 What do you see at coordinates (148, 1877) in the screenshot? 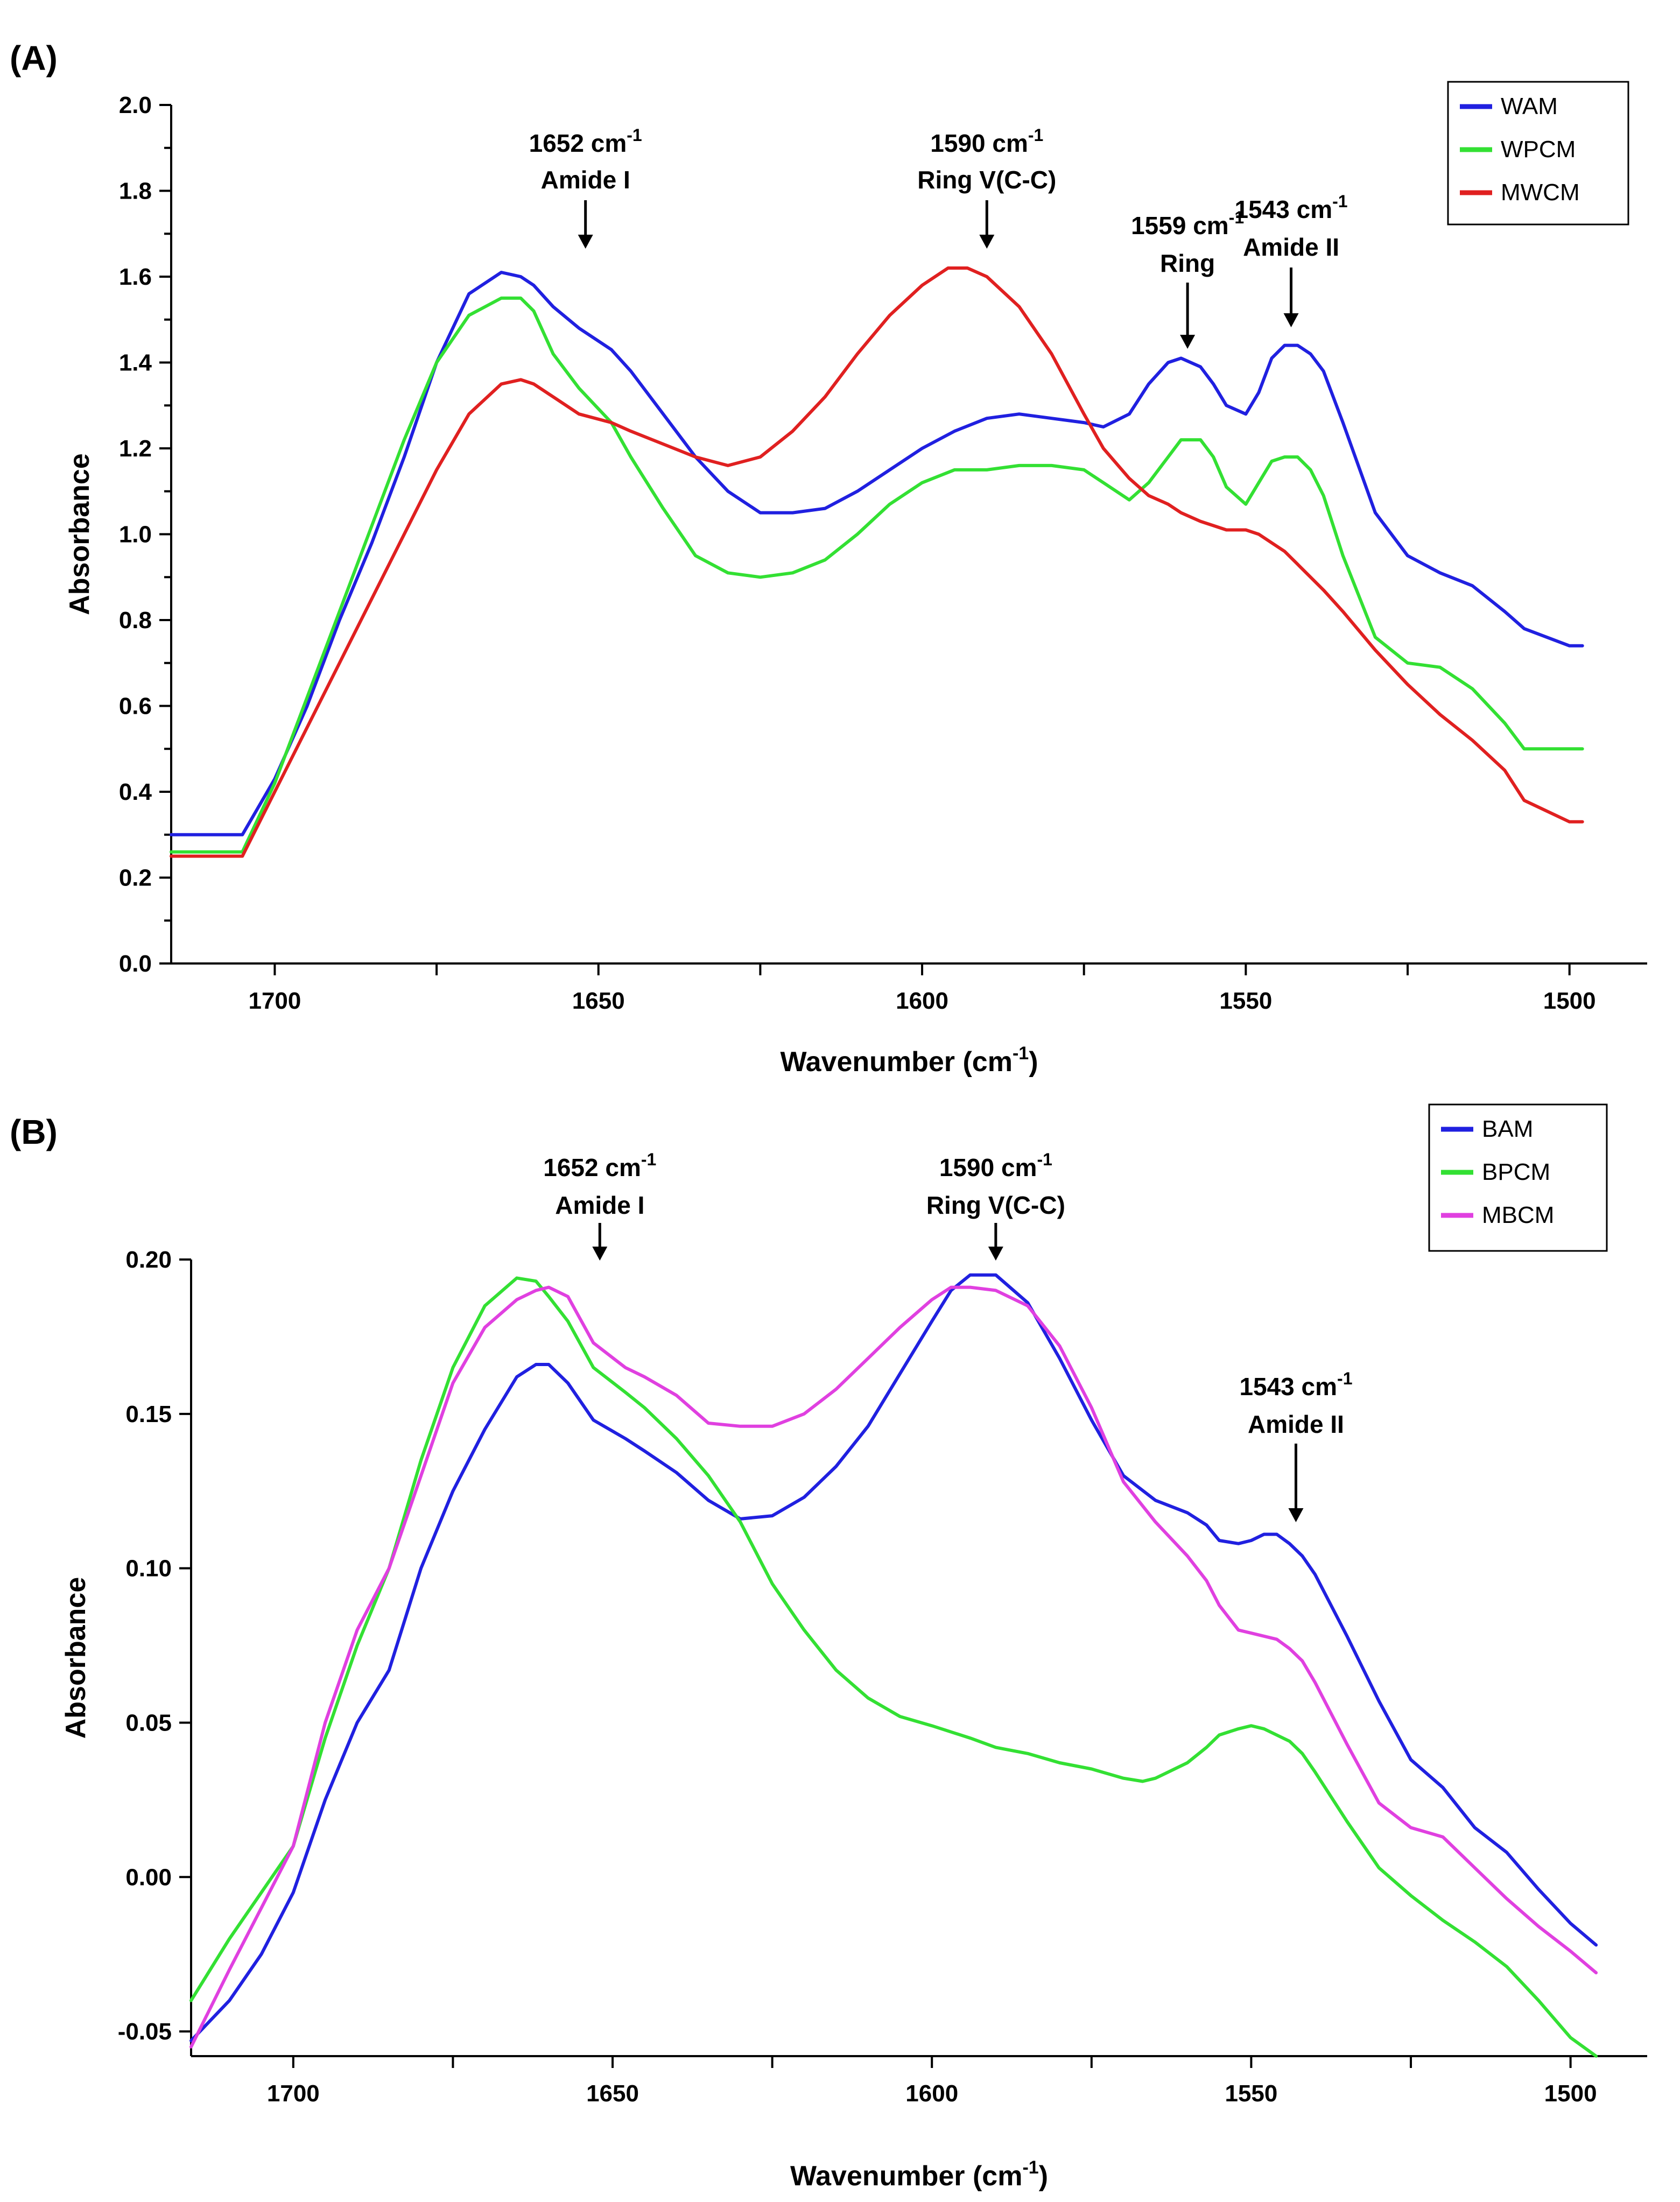
I see `y-tick-label: 0.00` at bounding box center [148, 1877].